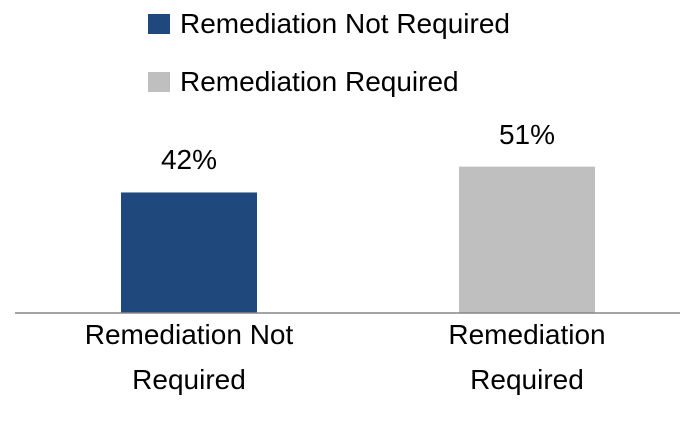  I want to click on legend-item: Remediation Required, so click(303, 82).